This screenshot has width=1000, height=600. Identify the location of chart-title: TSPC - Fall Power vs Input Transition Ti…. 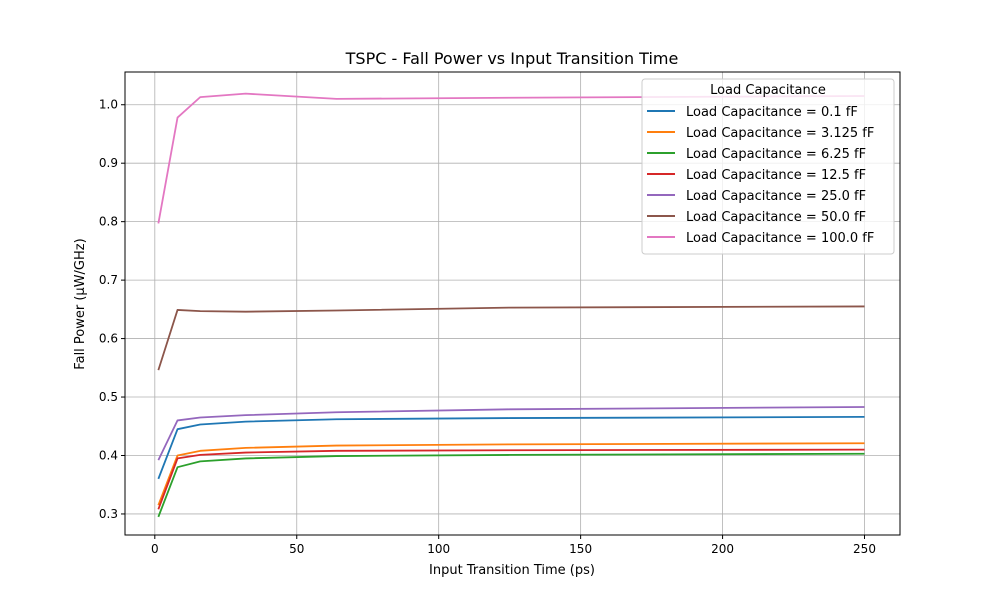
(512, 58).